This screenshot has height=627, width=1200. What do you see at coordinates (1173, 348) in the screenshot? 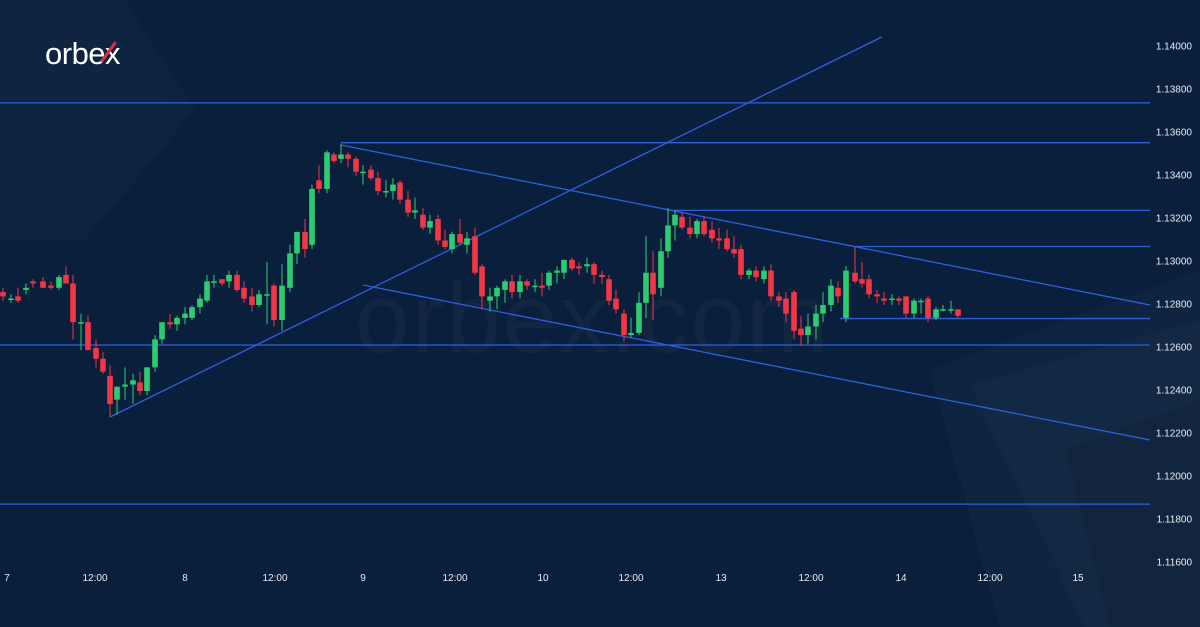
I see `price-tick-label: 1.12600` at bounding box center [1173, 348].